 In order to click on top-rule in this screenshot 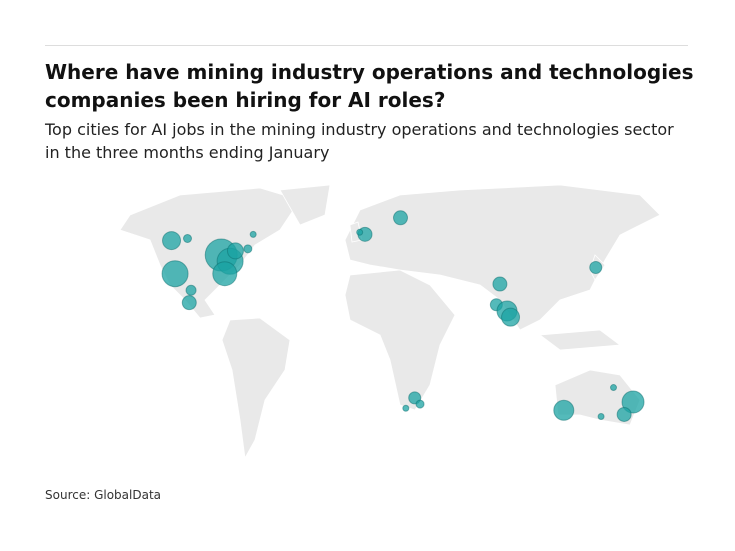, I will do `click(366, 45)`.